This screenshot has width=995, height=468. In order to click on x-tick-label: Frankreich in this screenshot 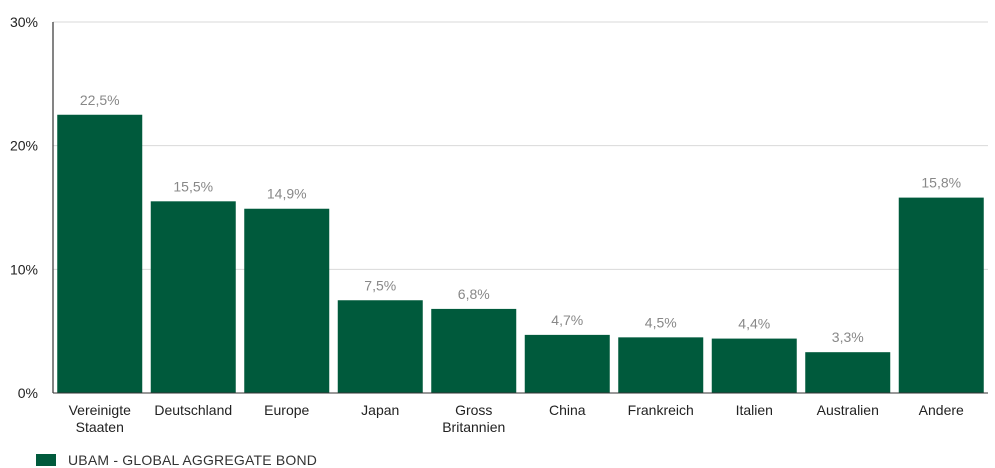, I will do `click(661, 410)`.